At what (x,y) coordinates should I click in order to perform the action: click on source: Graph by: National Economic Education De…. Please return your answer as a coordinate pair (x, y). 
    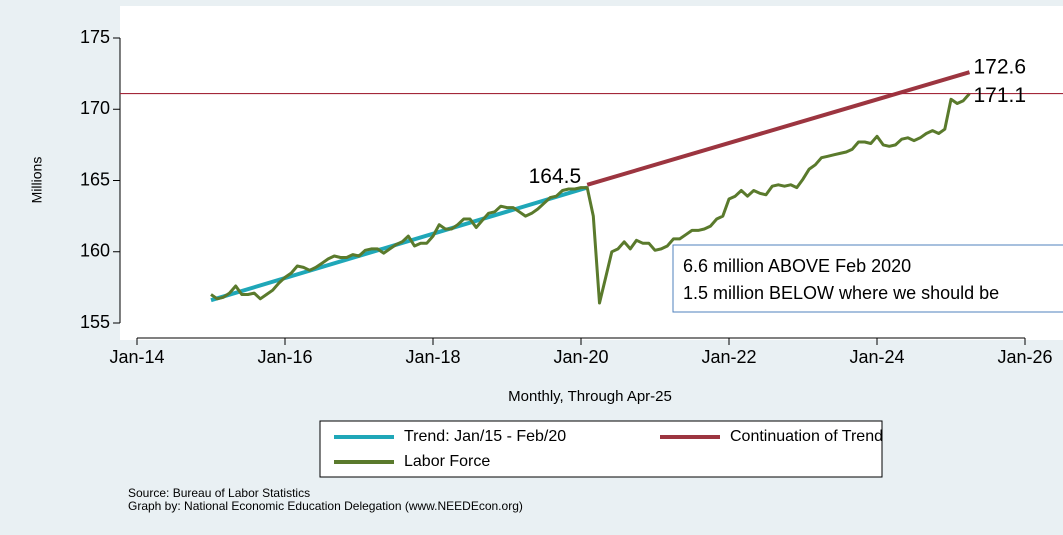
    Looking at the image, I should click on (325, 506).